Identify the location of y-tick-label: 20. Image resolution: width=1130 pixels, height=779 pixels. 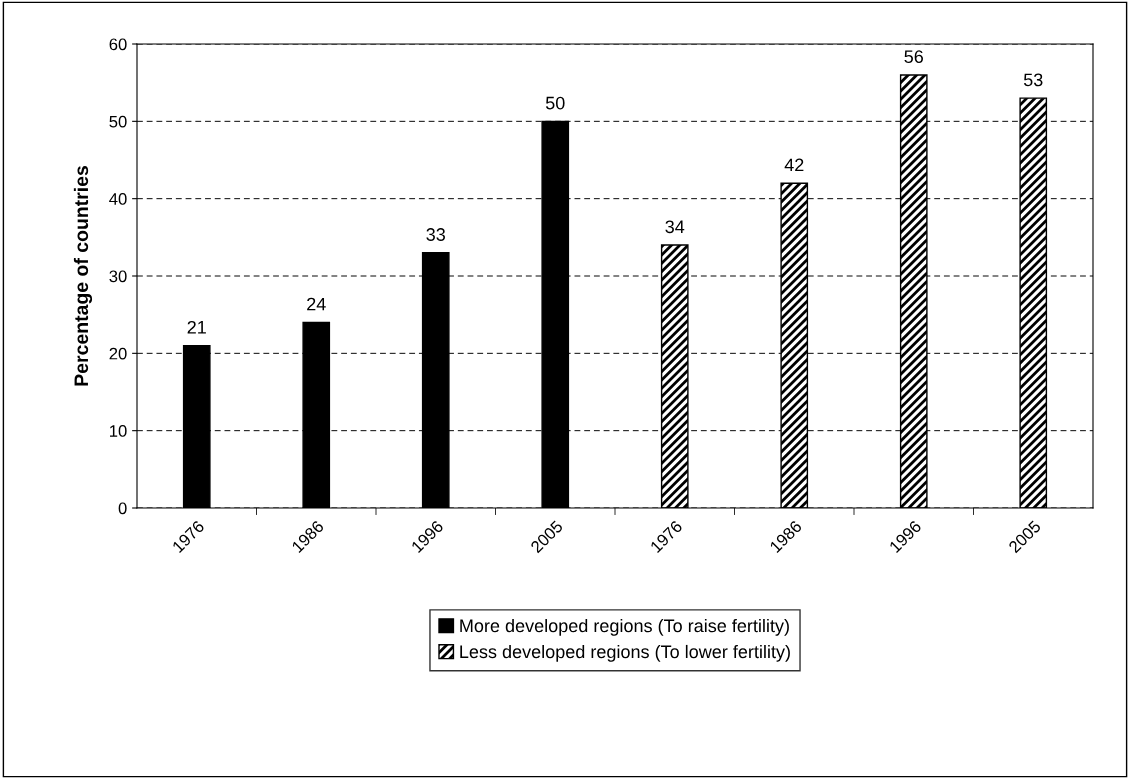
(118, 353).